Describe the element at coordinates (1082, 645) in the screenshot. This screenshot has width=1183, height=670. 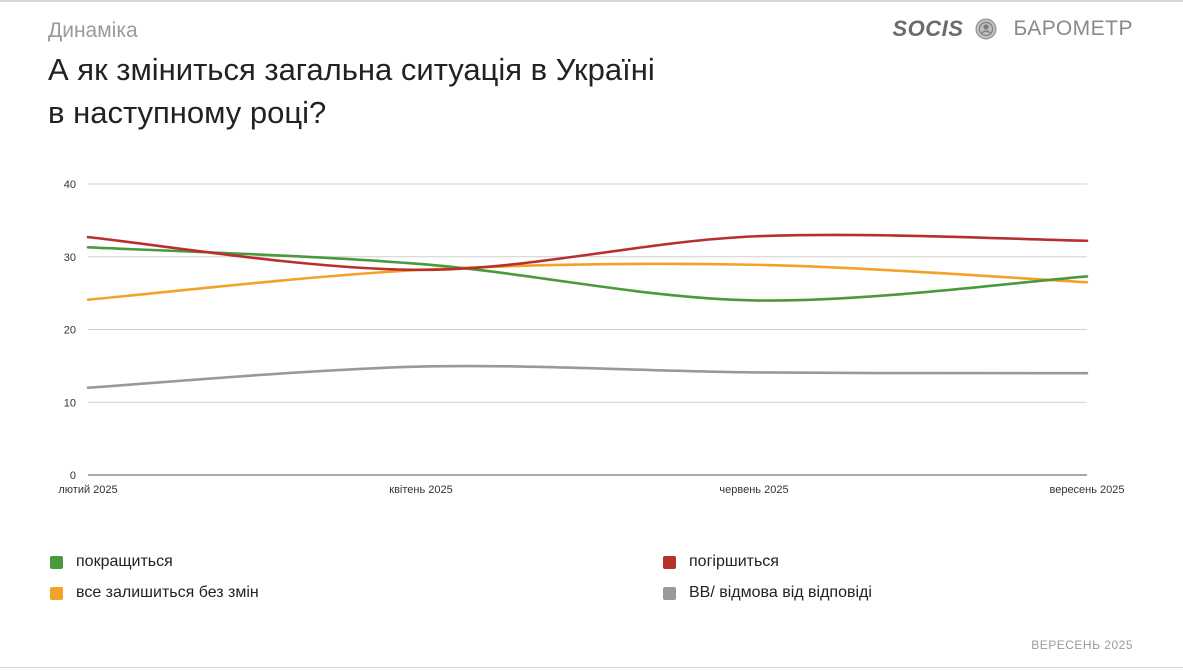
I see `footer-date: ВЕРЕСЕНЬ 2025` at that location.